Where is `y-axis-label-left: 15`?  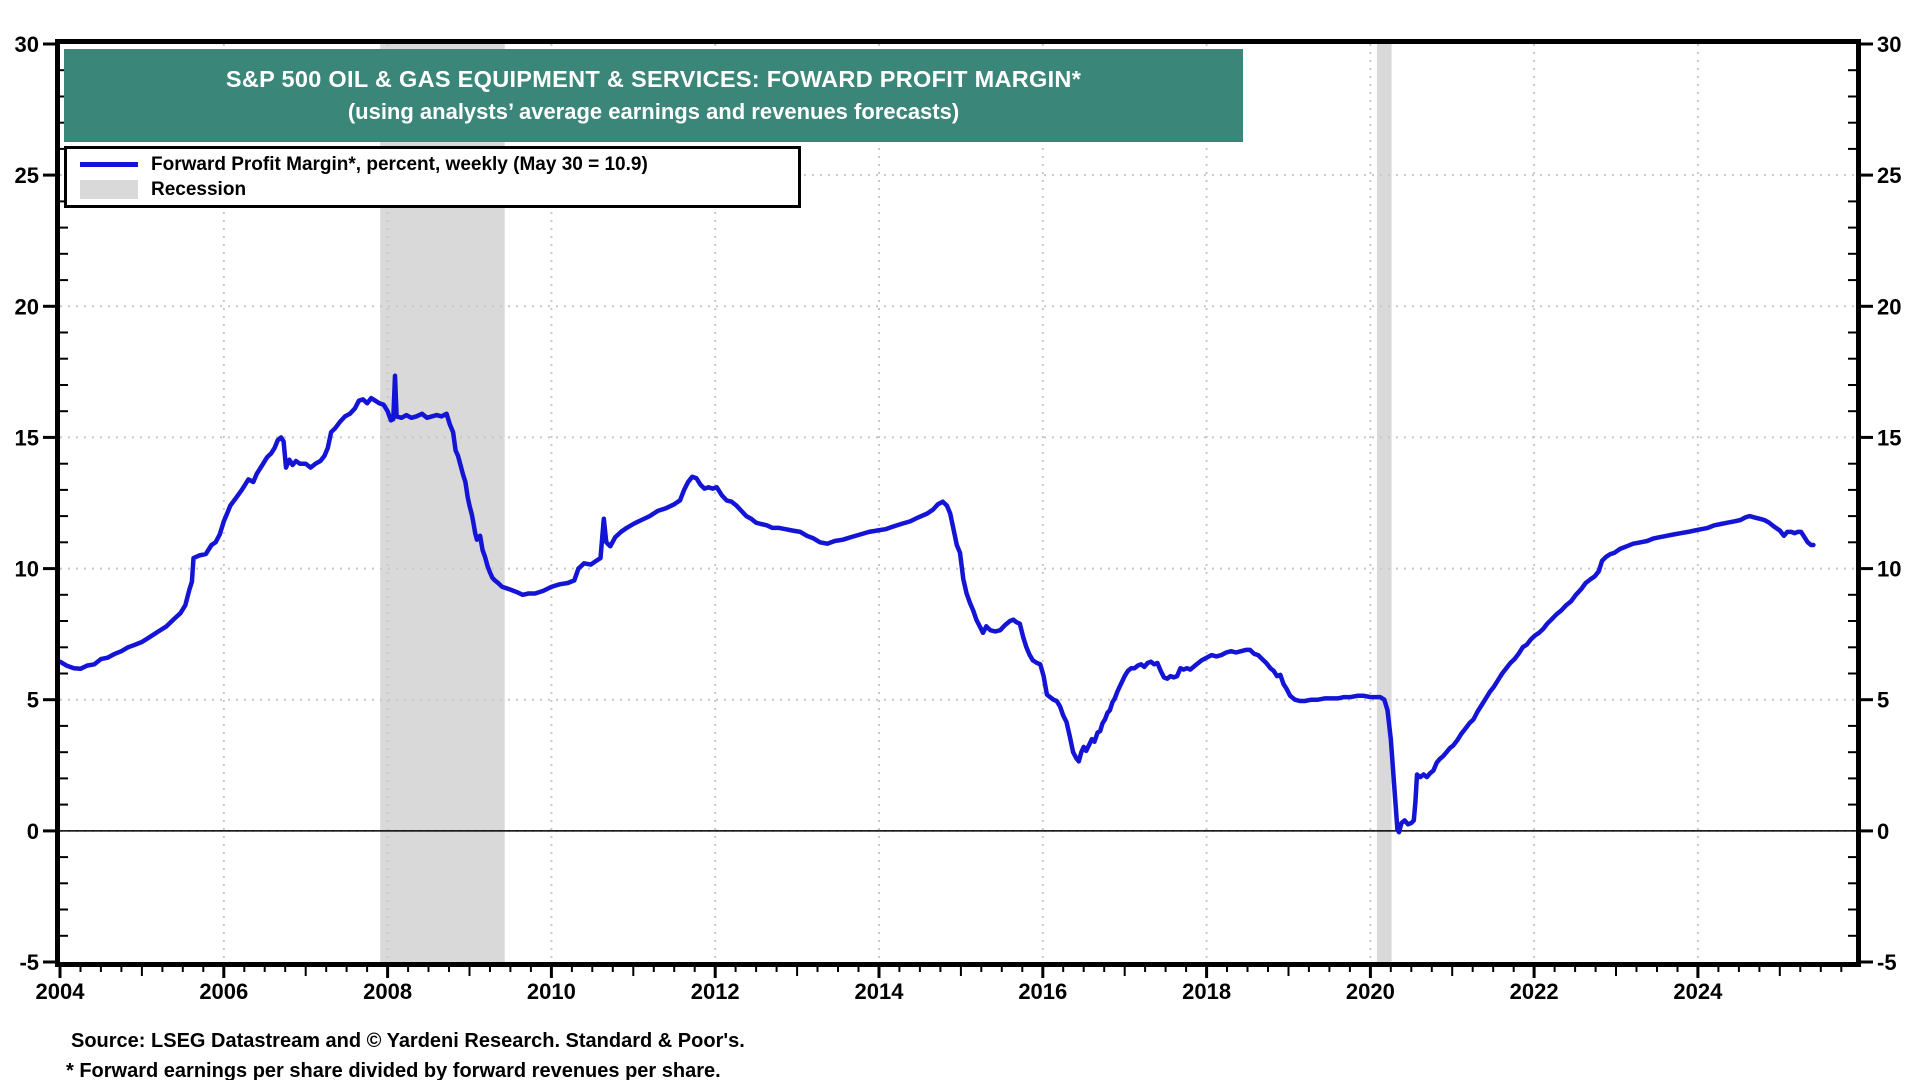
y-axis-label-left: 15 is located at coordinates (27, 437).